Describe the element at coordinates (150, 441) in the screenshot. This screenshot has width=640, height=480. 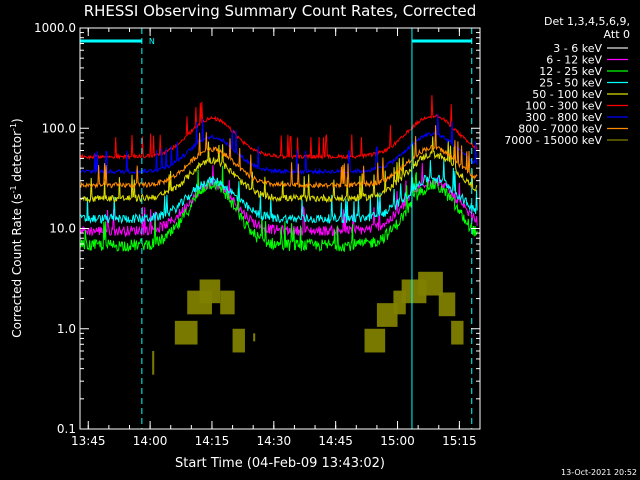
I see `x-tick-label-1: 14:00` at that location.